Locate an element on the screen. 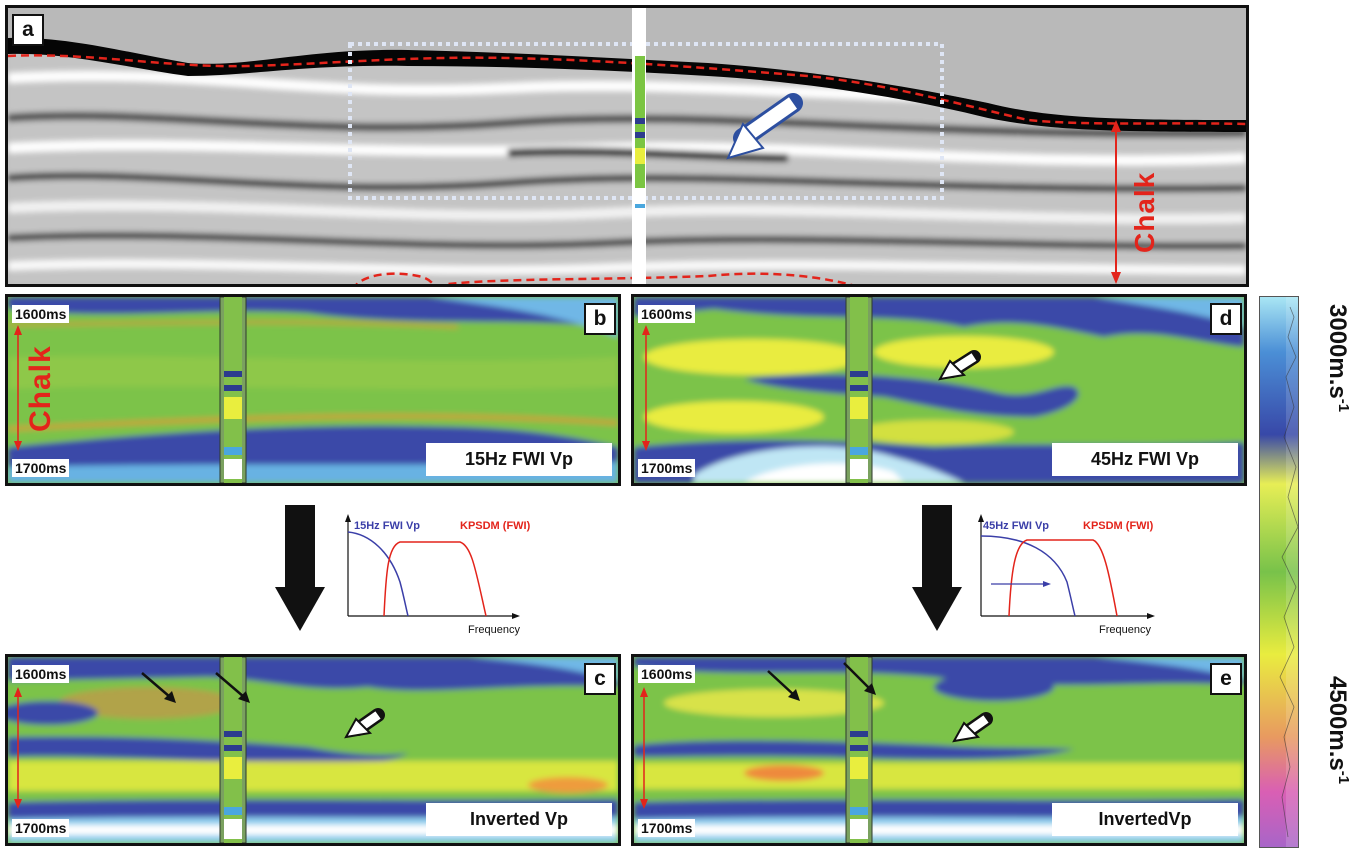 The width and height of the screenshot is (1355, 854). white-arrow-marker is located at coordinates (764, 126).